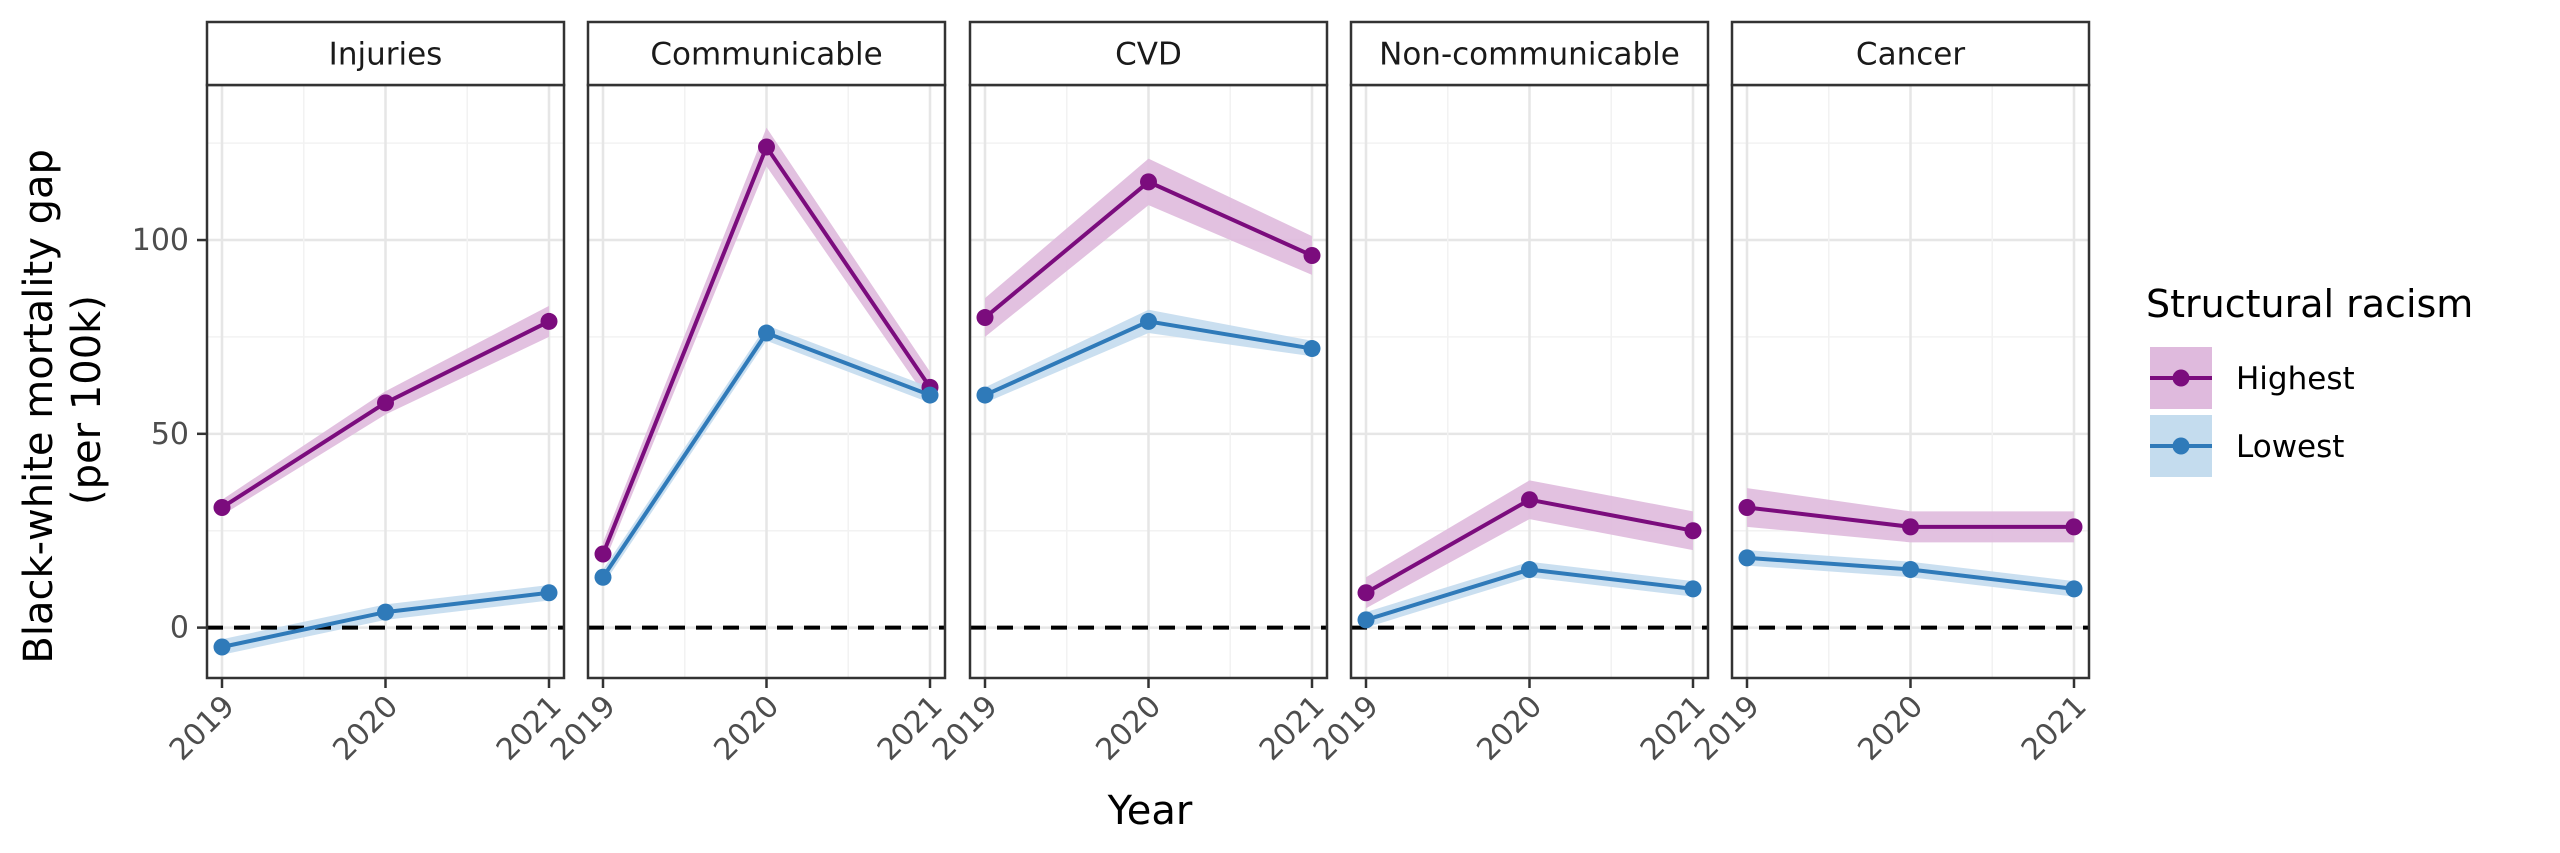  Describe the element at coordinates (1150, 811) in the screenshot. I see `x-axis-title: Year` at that location.